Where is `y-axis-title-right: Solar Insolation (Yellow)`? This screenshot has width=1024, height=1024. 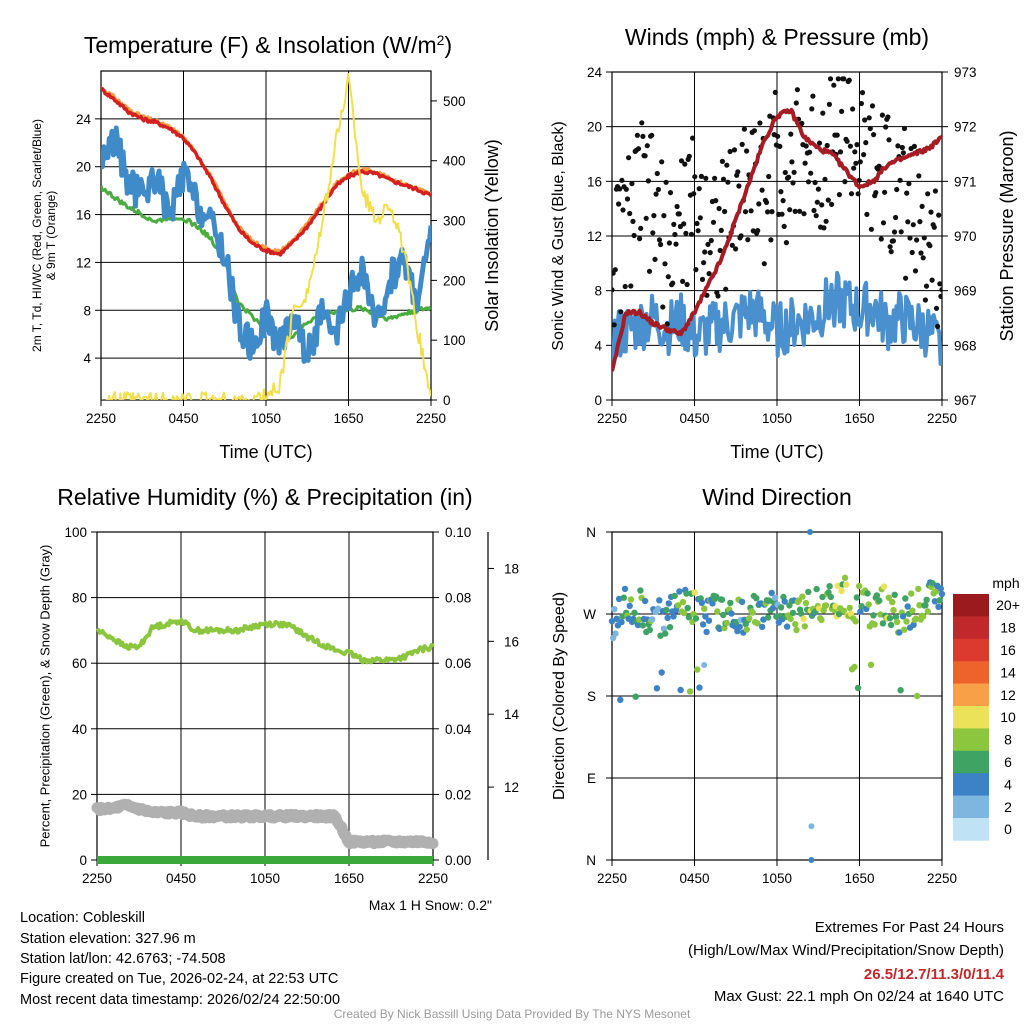 y-axis-title-right: Solar Insolation (Yellow) is located at coordinates (492, 235).